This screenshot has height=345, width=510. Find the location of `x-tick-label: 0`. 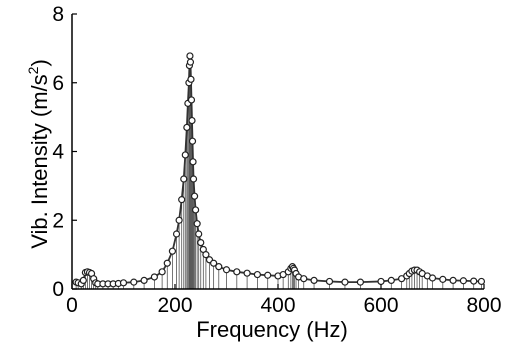

x-tick-label: 0 is located at coordinates (72, 305).